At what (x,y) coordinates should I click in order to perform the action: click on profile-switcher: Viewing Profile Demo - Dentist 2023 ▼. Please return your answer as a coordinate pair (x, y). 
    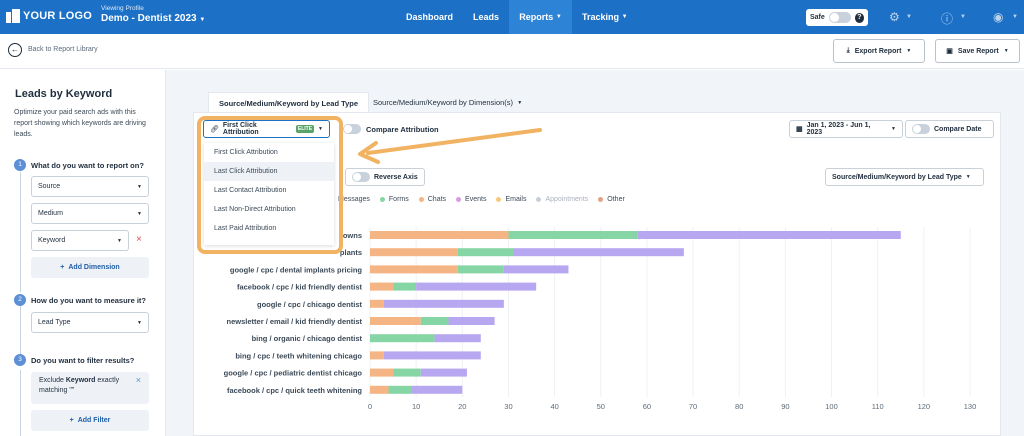
    Looking at the image, I should click on (153, 14).